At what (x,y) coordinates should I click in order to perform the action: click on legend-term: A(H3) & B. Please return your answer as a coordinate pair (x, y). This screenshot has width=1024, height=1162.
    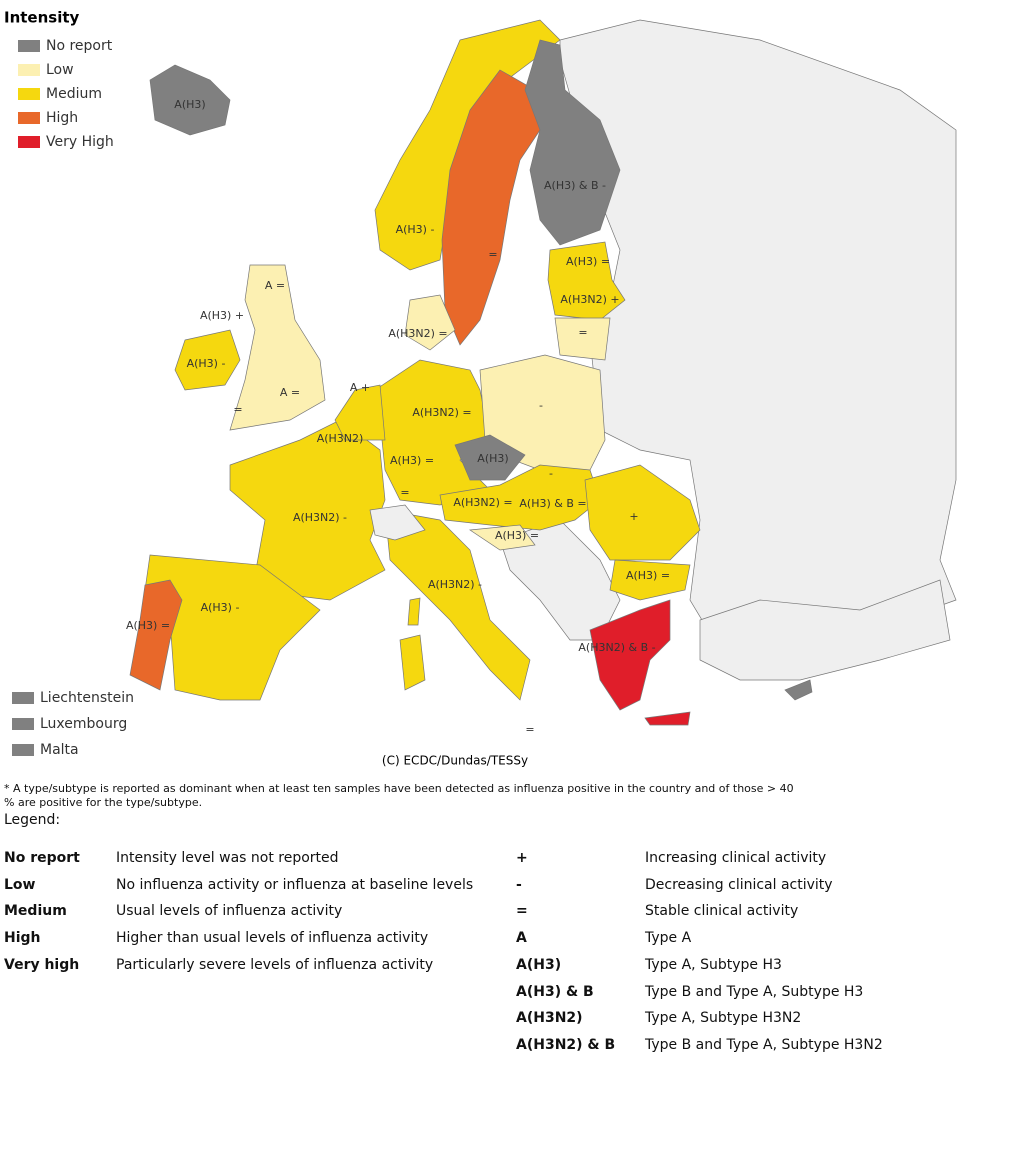
    Looking at the image, I should click on (555, 991).